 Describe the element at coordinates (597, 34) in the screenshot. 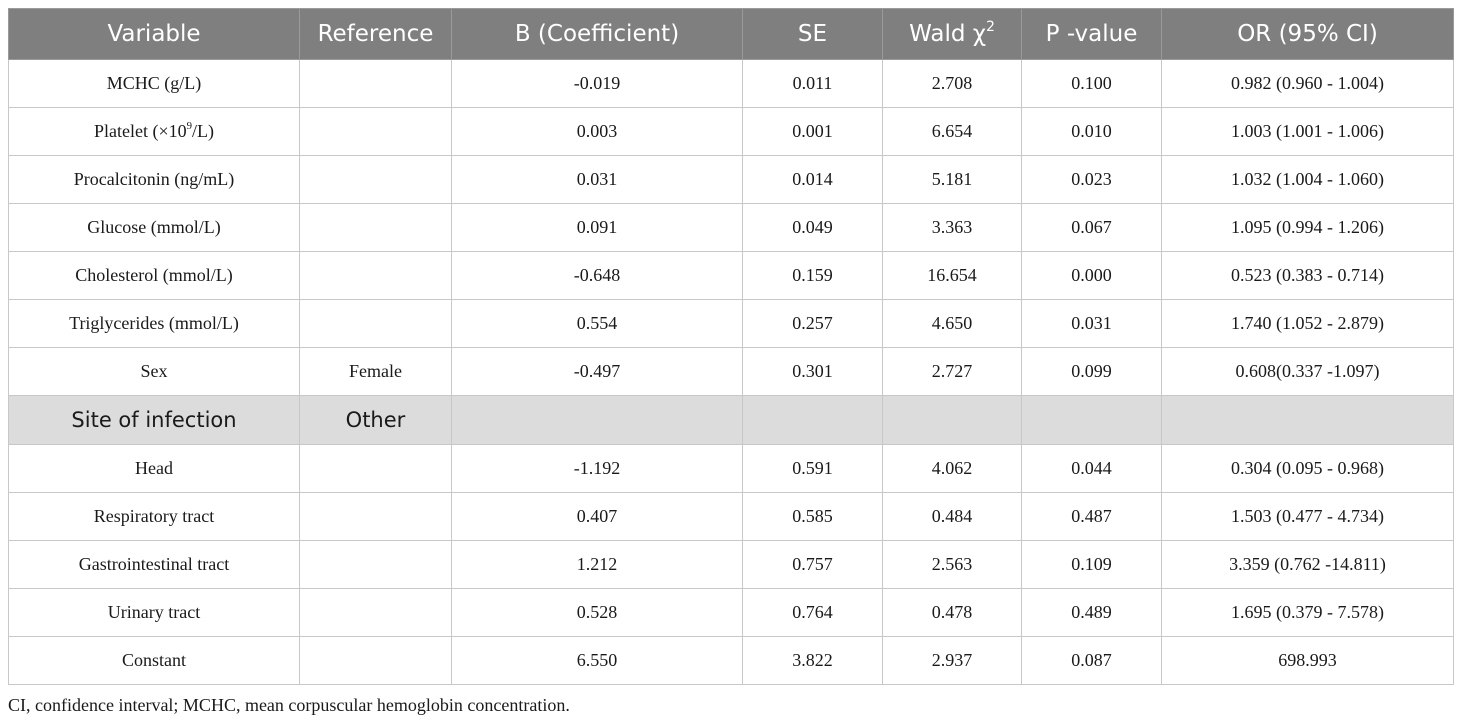

I see `header-coefficient: B (Coefficient)` at that location.